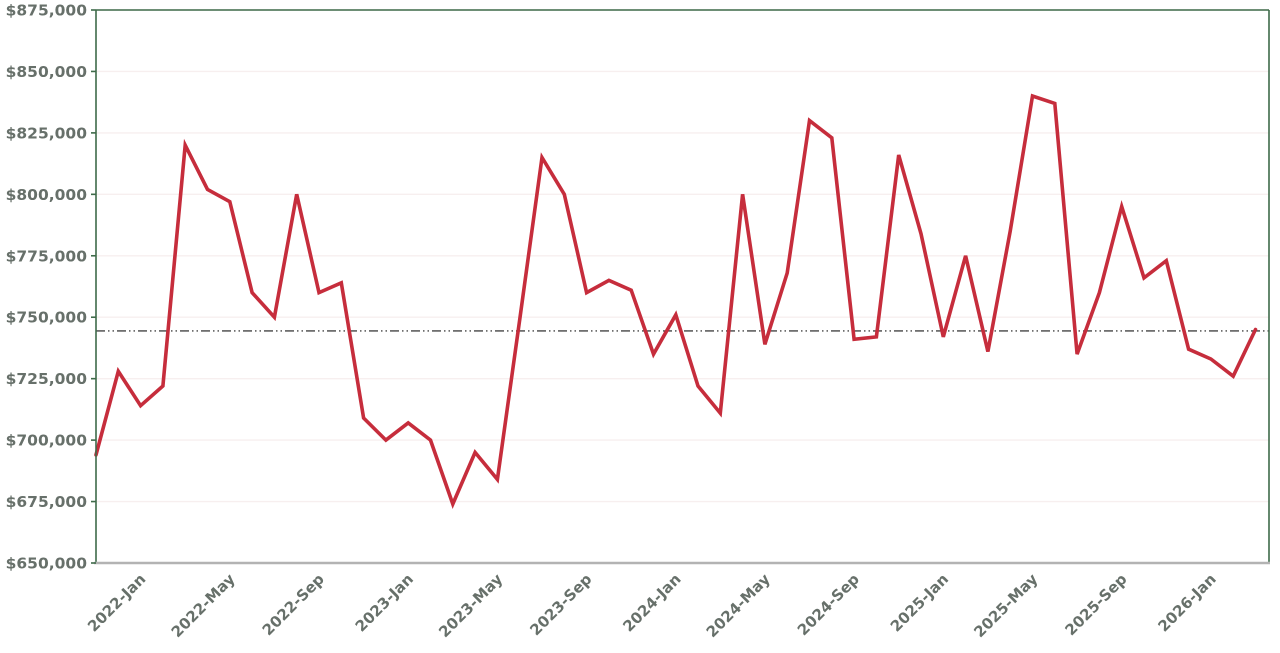 This screenshot has width=1280, height=653. What do you see at coordinates (47, 318) in the screenshot?
I see `y-axis-label: $750,000` at bounding box center [47, 318].